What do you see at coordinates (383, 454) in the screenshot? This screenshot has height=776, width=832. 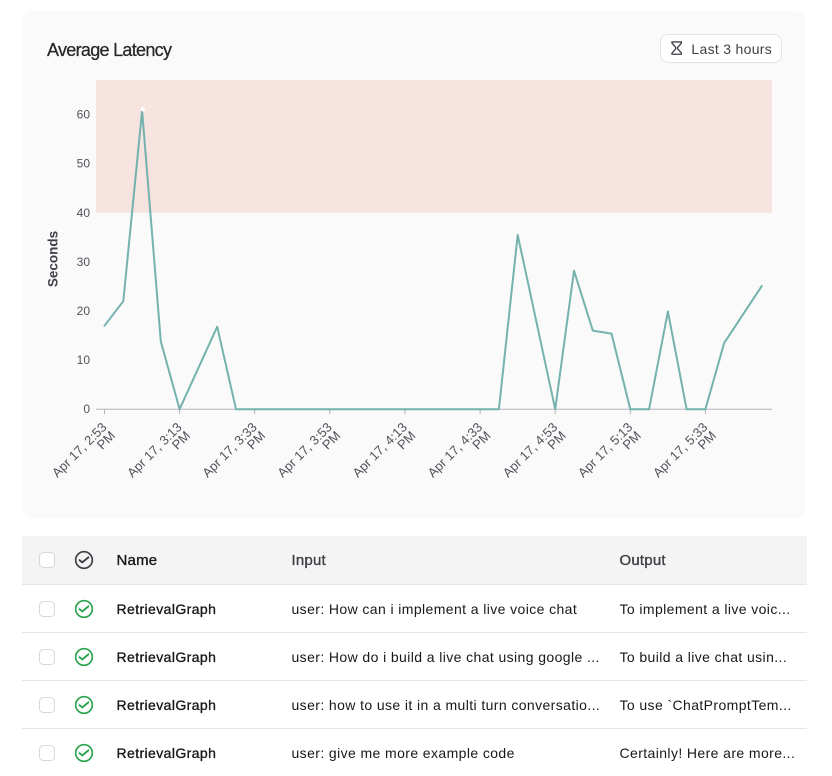 I see `svg-text: Apr 17, 4:13PM` at bounding box center [383, 454].